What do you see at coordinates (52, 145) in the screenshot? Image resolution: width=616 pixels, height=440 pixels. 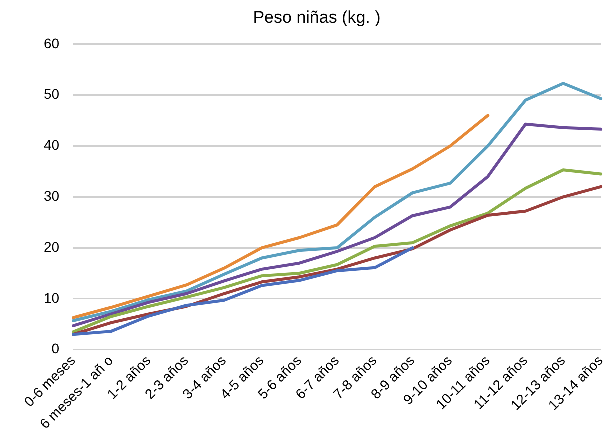 I see `y-tick-label: 40` at bounding box center [52, 145].